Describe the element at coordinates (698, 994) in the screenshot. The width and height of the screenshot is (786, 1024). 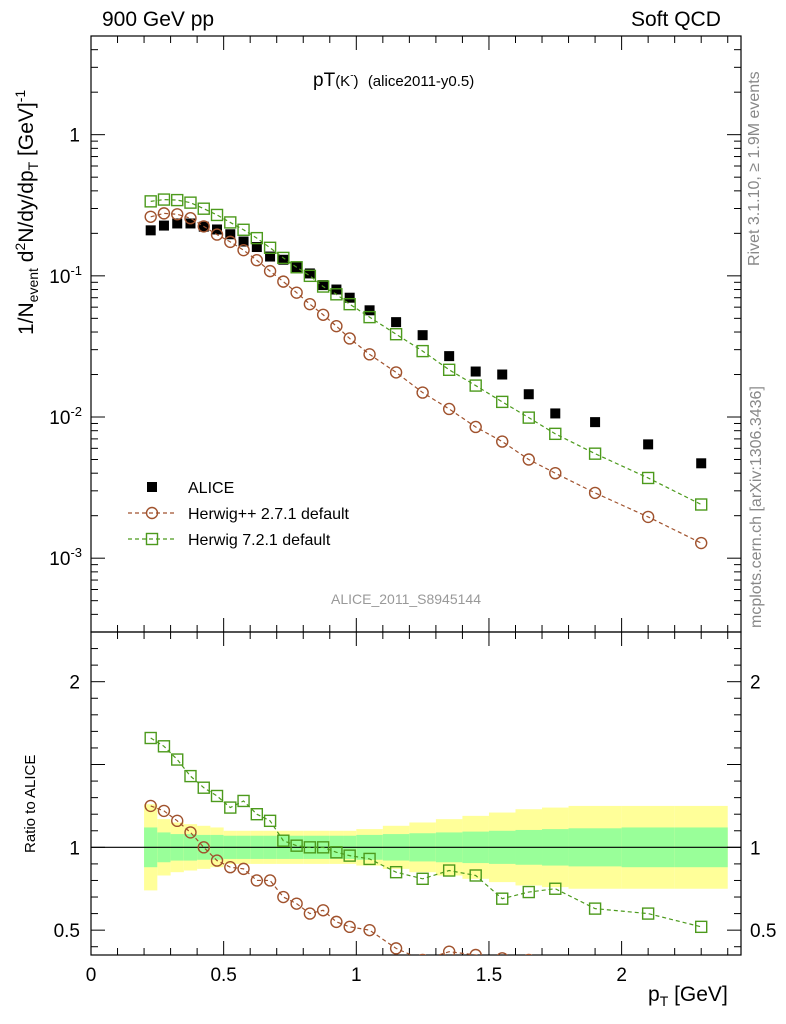
I see `x-axis-p2: [GeV]` at that location.